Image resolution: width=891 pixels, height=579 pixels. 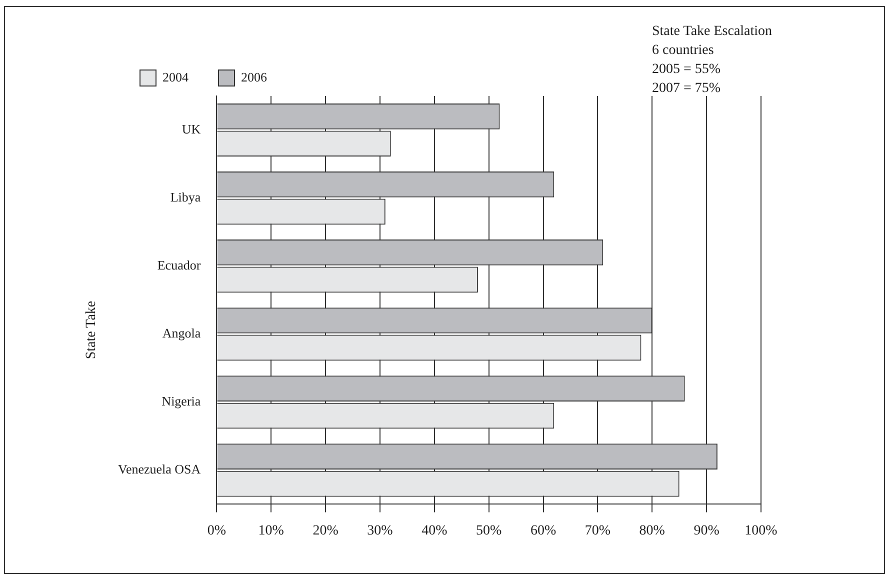 I want to click on y-tick-label: Angola, so click(x=181, y=333).